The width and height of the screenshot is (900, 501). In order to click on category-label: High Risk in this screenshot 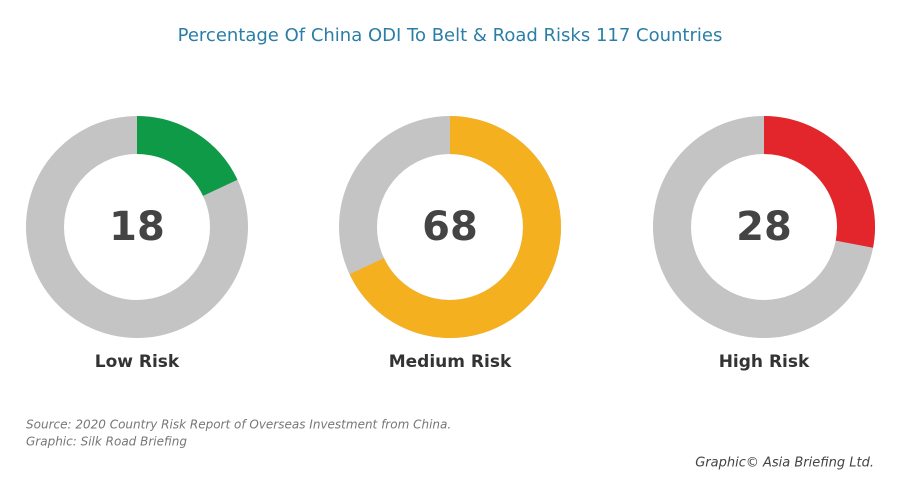, I will do `click(764, 362)`.